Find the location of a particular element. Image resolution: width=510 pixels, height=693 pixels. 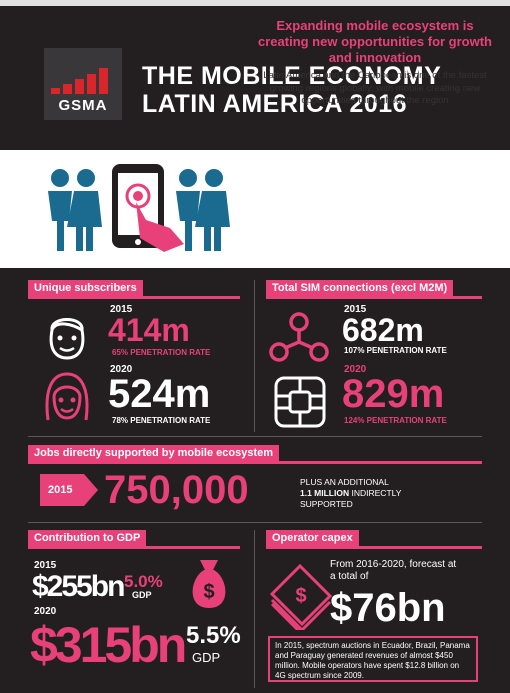

sim-2015-year: 2015 is located at coordinates (355, 309).